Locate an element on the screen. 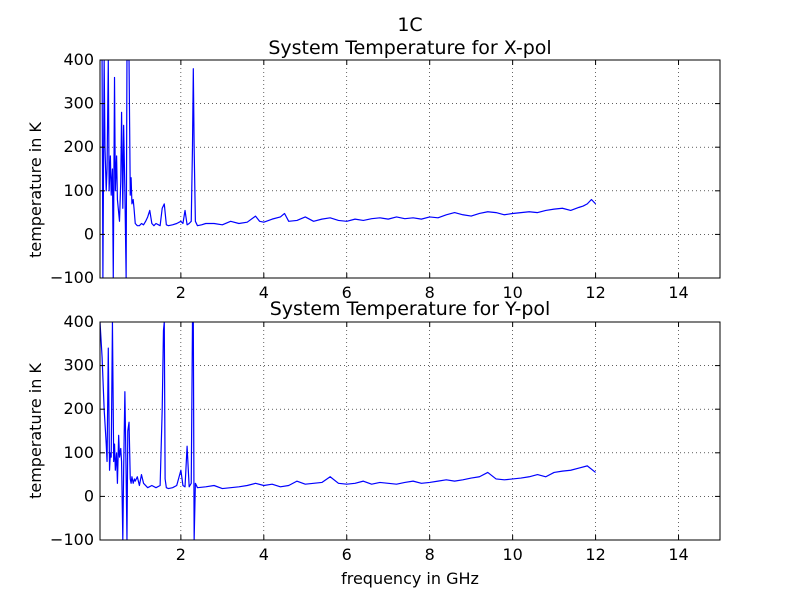  x-pol-ytick-label: 0 is located at coordinates (89, 233).